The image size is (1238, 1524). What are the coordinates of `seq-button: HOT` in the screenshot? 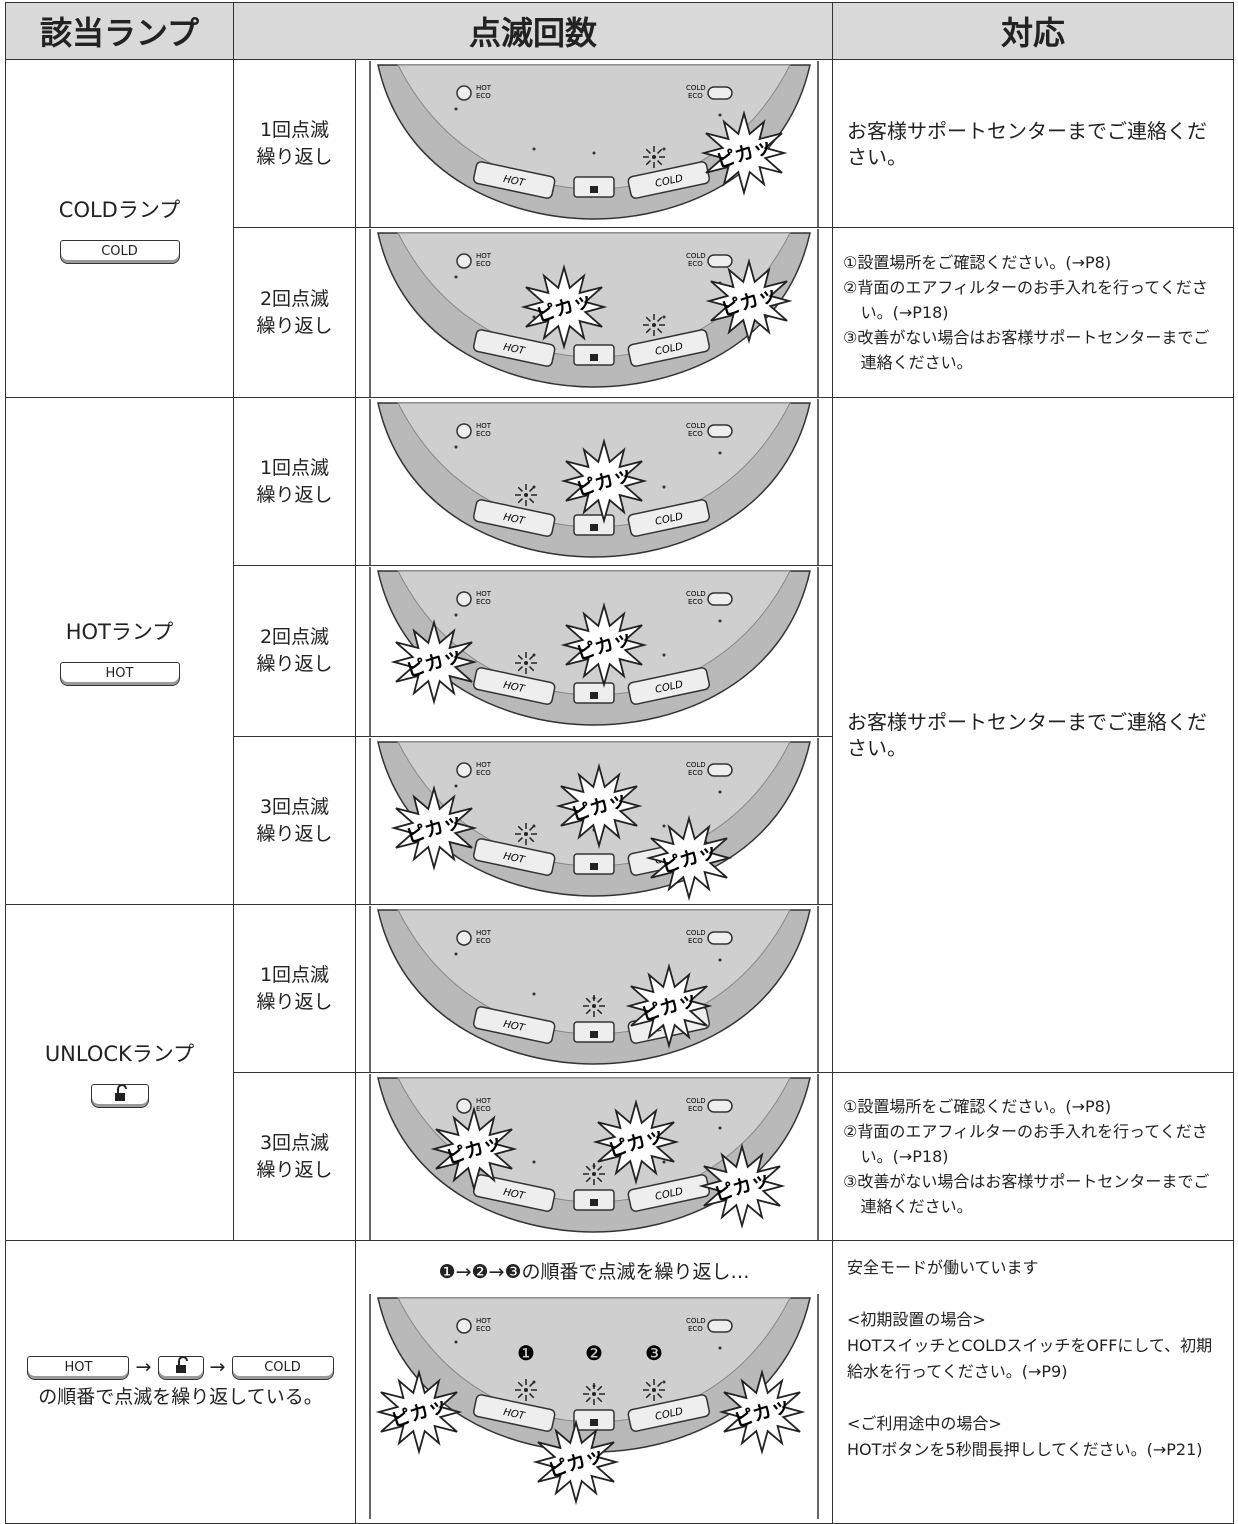 It's located at (78, 1367).